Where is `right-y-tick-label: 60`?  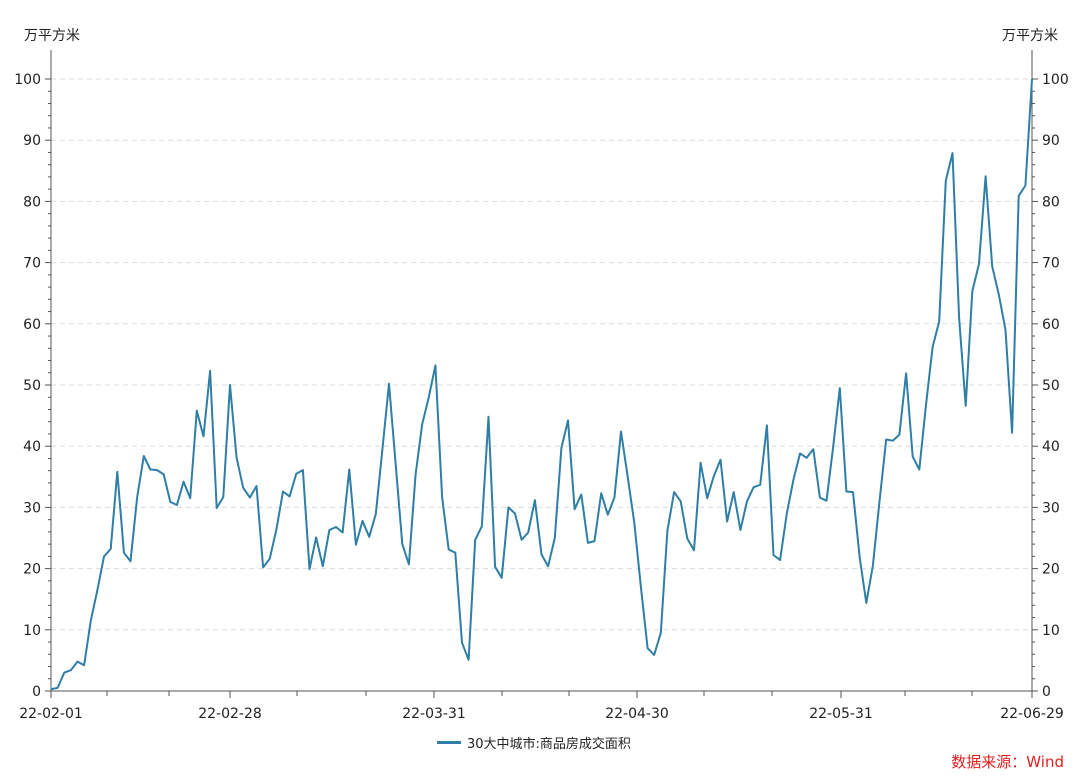 right-y-tick-label: 60 is located at coordinates (1051, 325).